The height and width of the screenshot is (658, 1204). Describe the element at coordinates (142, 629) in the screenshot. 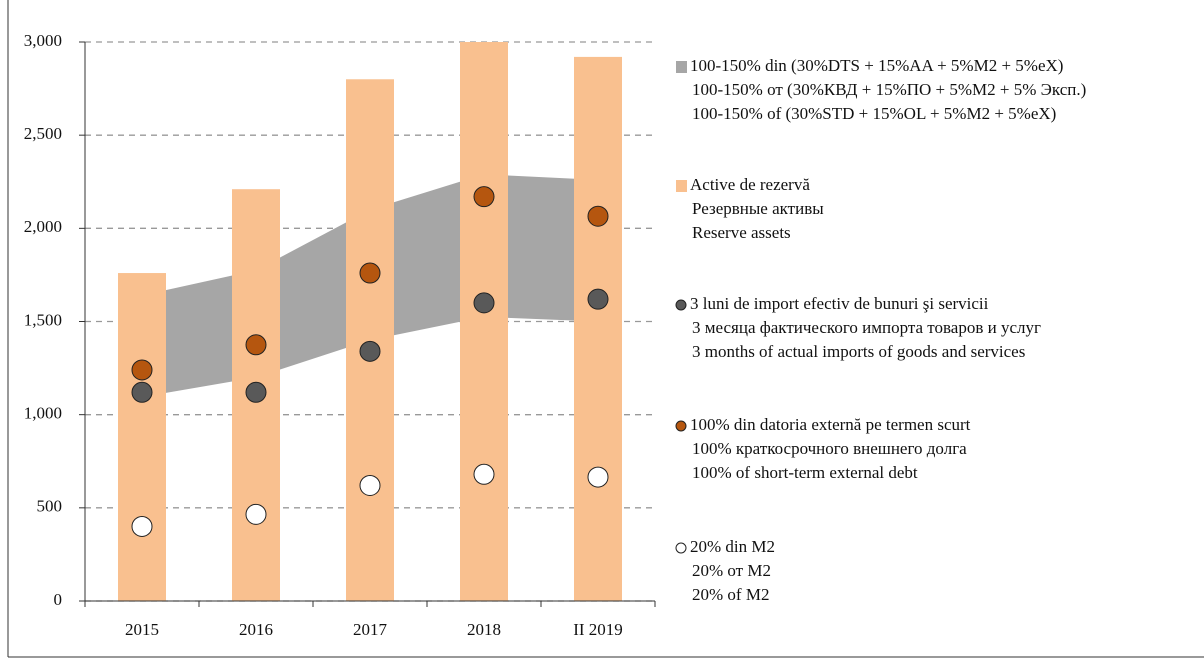

I see `x-tick-label: 2015` at that location.